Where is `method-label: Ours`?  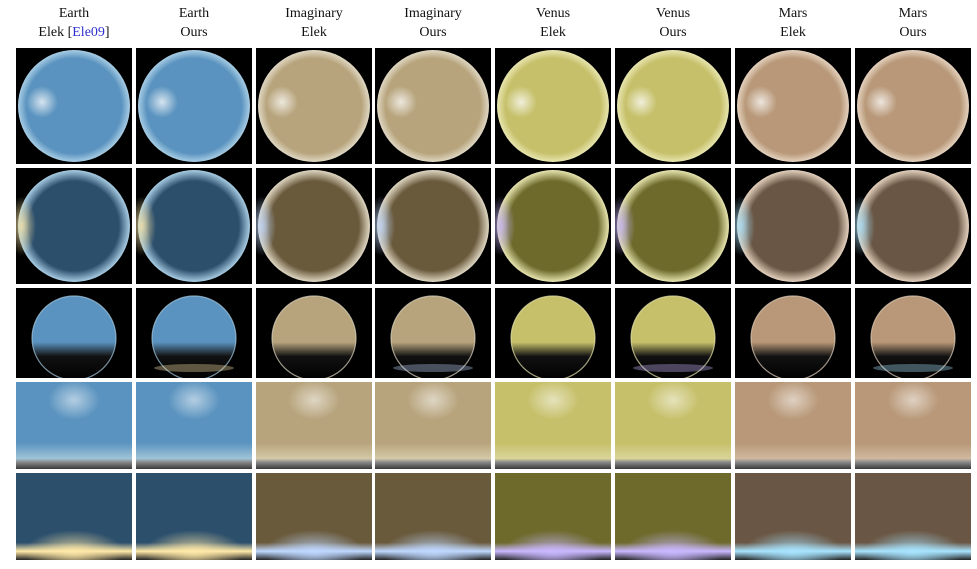 method-label: Ours is located at coordinates (673, 32).